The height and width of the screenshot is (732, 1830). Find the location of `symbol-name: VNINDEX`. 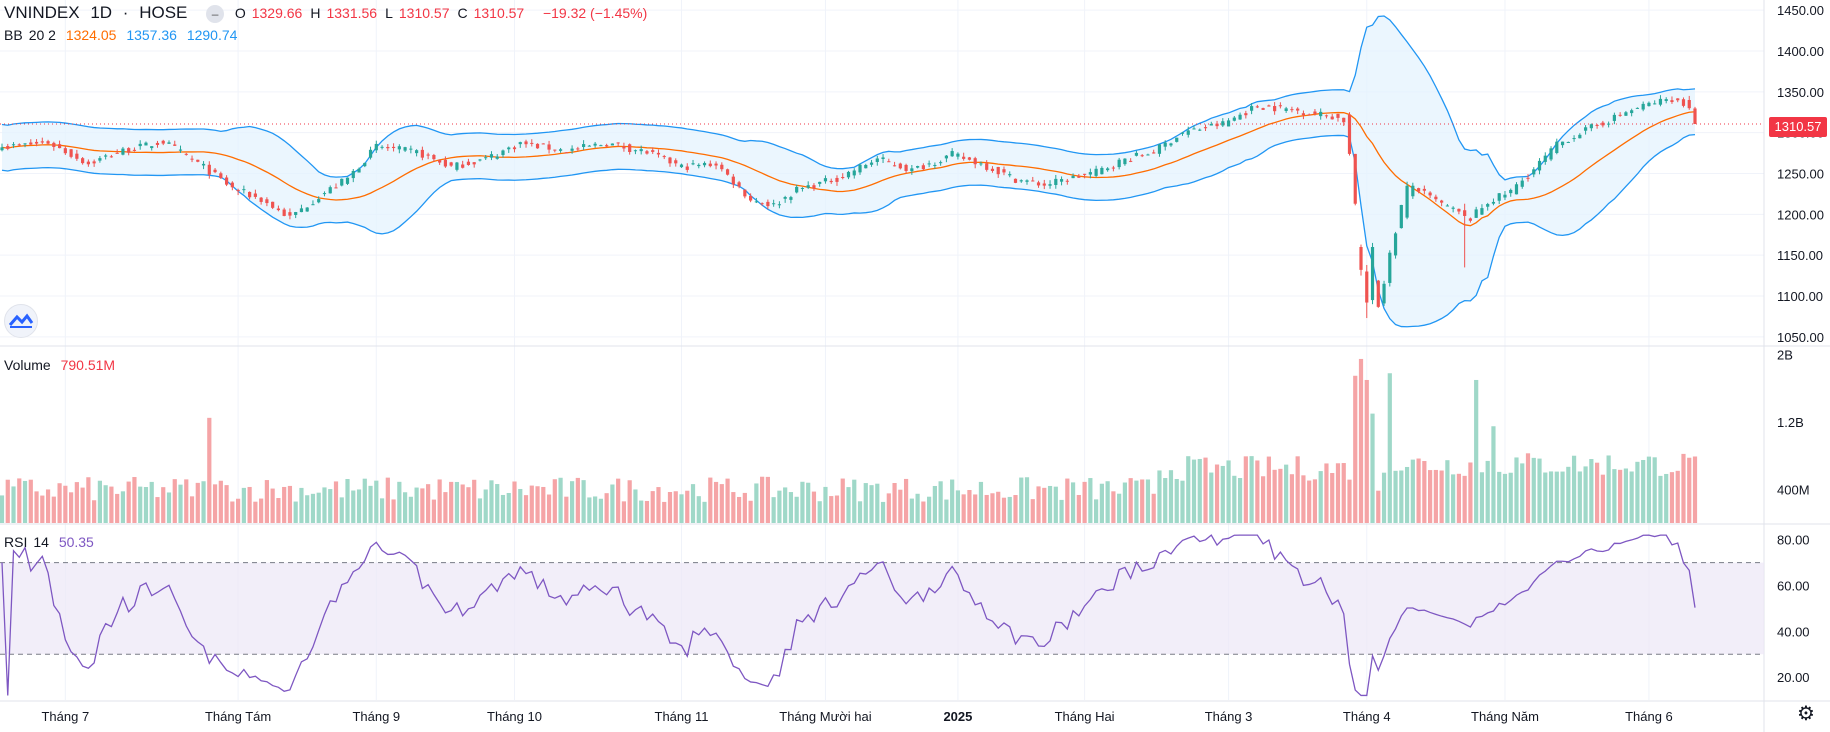

symbol-name: VNINDEX is located at coordinates (42, 12).